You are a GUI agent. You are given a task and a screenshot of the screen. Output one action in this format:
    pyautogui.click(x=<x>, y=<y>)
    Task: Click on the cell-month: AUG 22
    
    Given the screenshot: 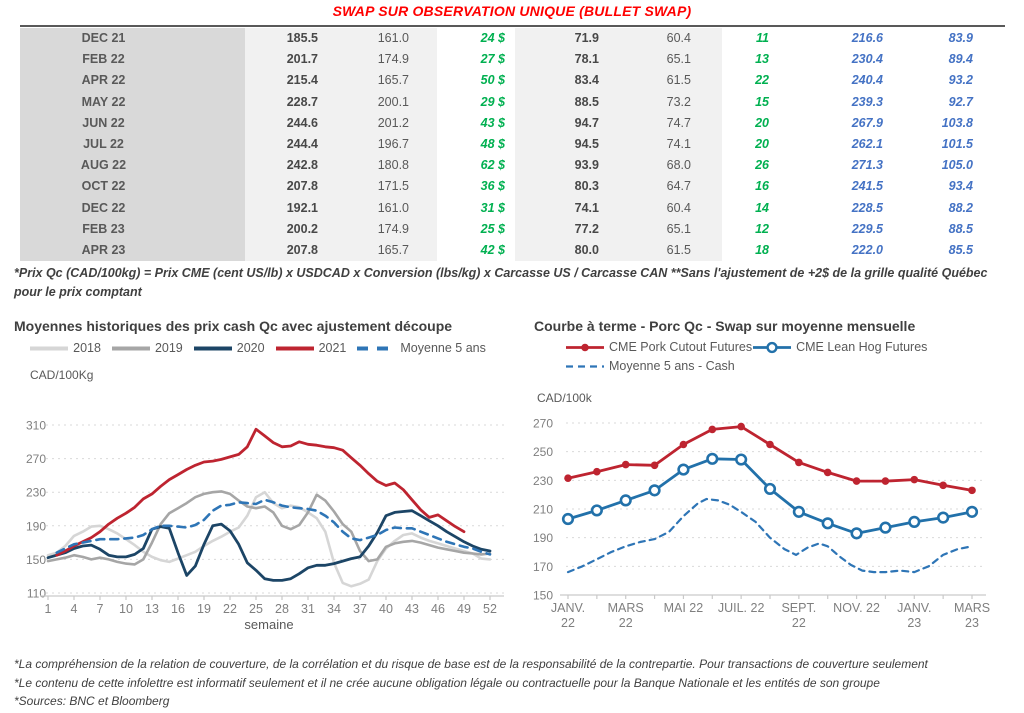 What is the action you would take?
    pyautogui.click(x=132, y=166)
    